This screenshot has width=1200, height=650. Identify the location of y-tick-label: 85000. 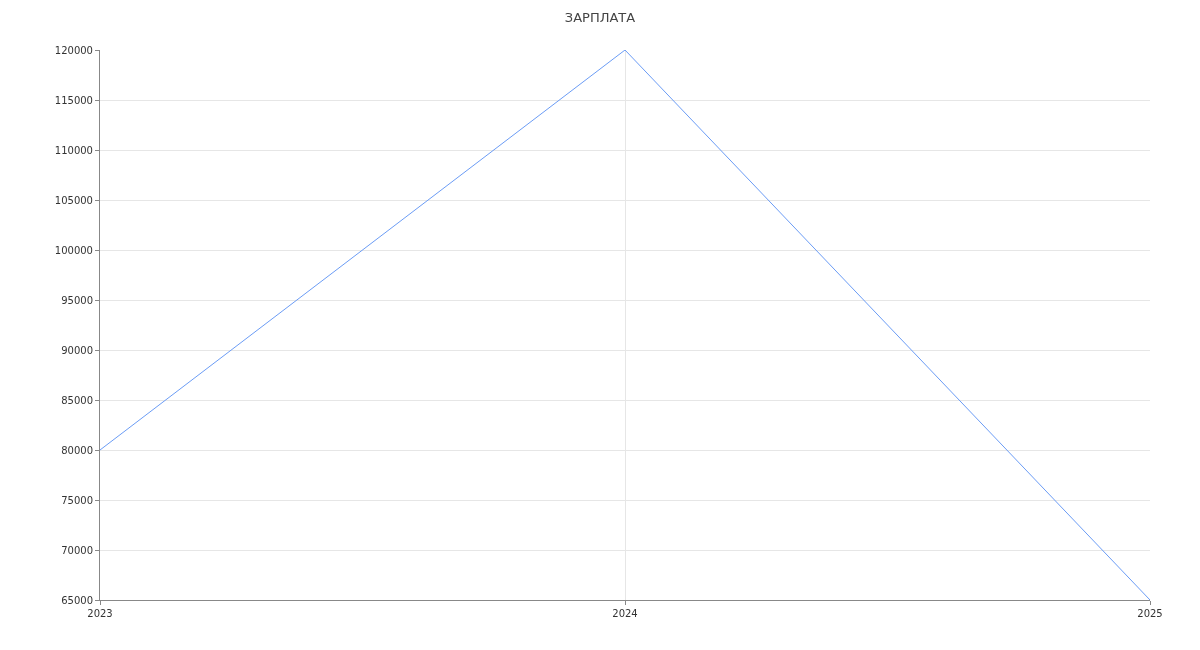
(77, 400).